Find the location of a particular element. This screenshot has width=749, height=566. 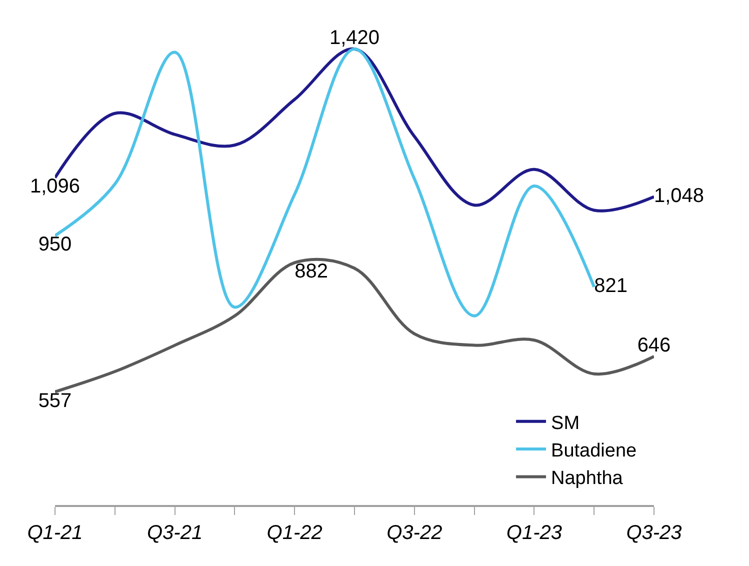

data-label: 821 is located at coordinates (611, 285).